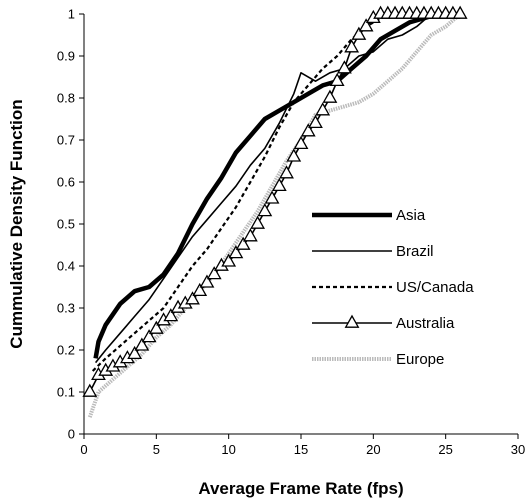 Image resolution: width=532 pixels, height=502 pixels. I want to click on x-tick-label: 25, so click(445, 449).